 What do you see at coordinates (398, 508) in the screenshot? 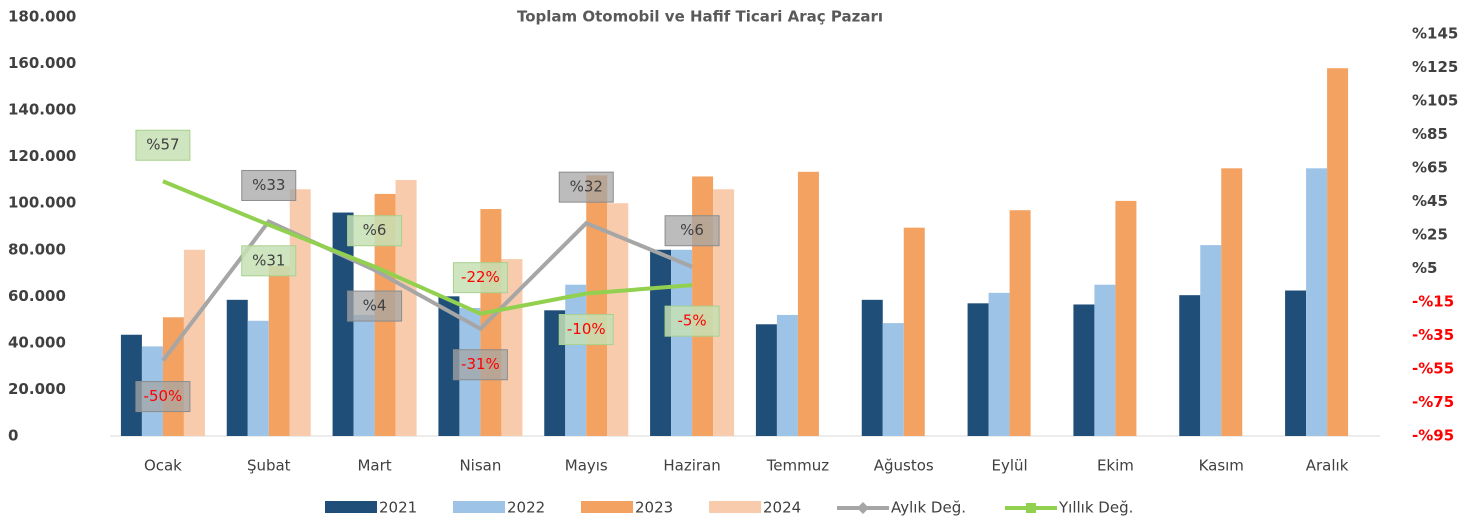
I see `legend-label: 2021` at bounding box center [398, 508].